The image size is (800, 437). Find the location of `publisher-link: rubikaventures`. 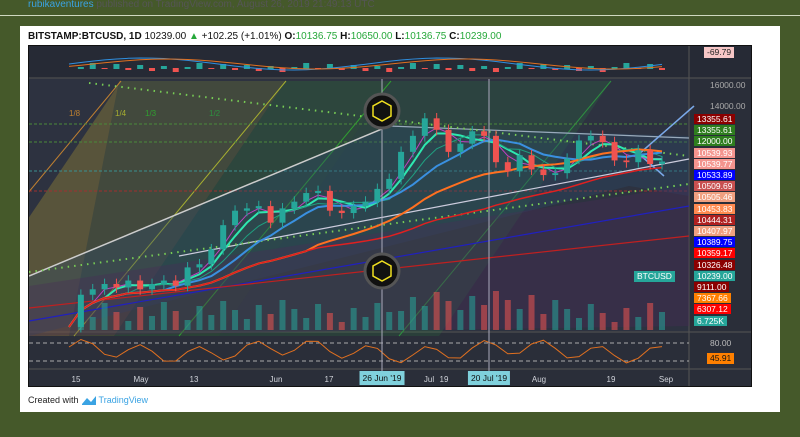

publisher-link: rubikaventures is located at coordinates (61, 5).